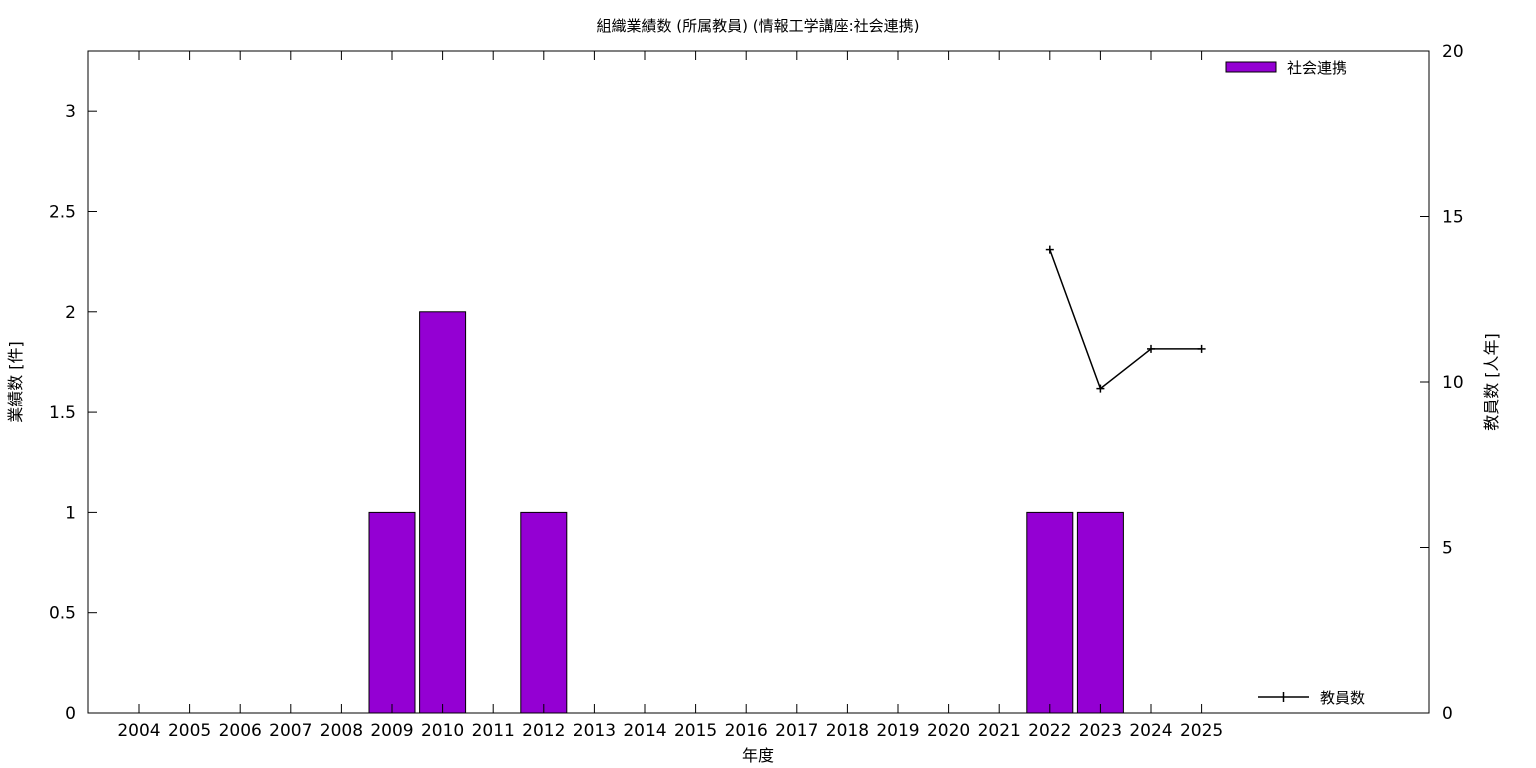  What do you see at coordinates (1453, 218) in the screenshot?
I see `y2-tick-label: 15` at bounding box center [1453, 218].